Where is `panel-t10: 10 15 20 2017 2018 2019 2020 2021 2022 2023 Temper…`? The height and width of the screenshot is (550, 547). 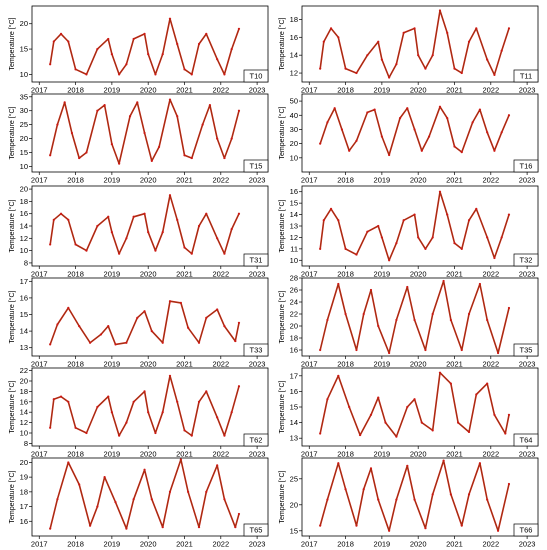 panel-t10: 10 15 20 2017 2018 2019 2020 2021 2022 2023 Temper… is located at coordinates (138, 50).